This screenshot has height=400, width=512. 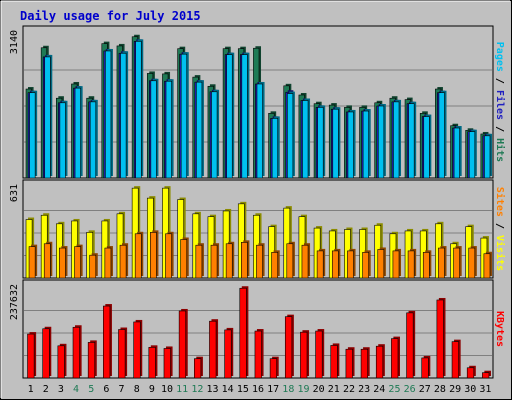 I want to click on legend-entry-hits: Hits, so click(x=500, y=150).